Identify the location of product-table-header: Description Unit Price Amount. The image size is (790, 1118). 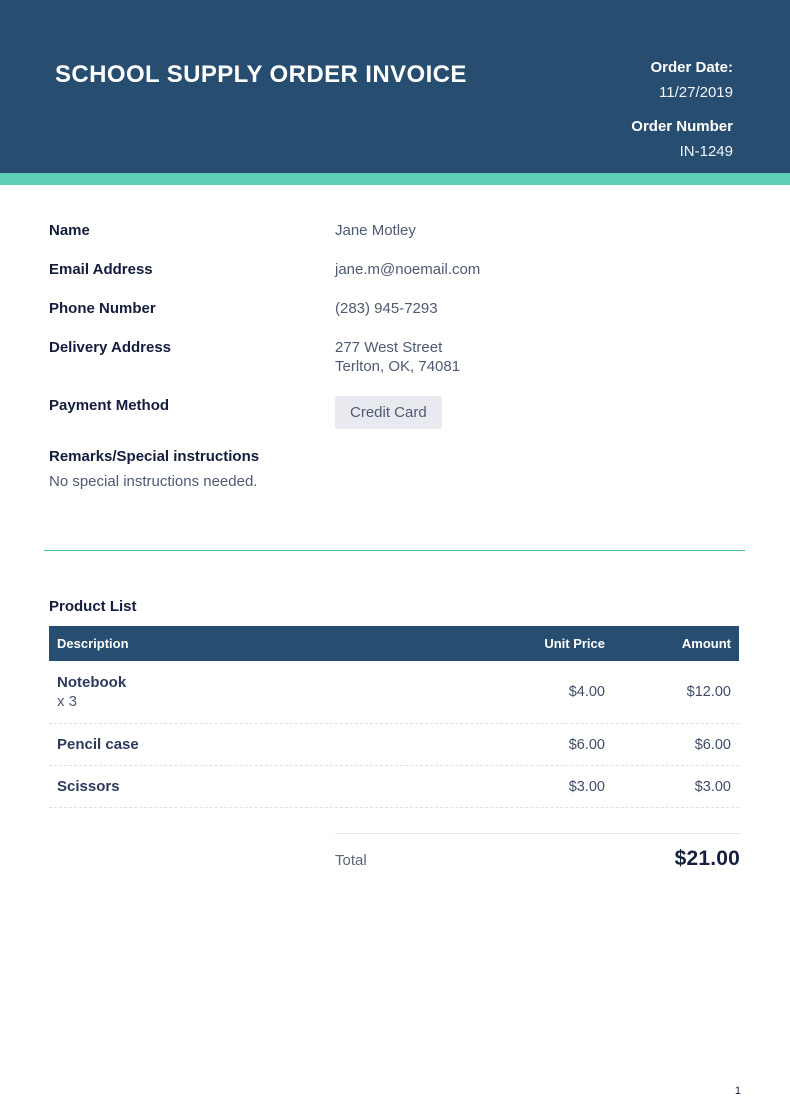
(394, 643).